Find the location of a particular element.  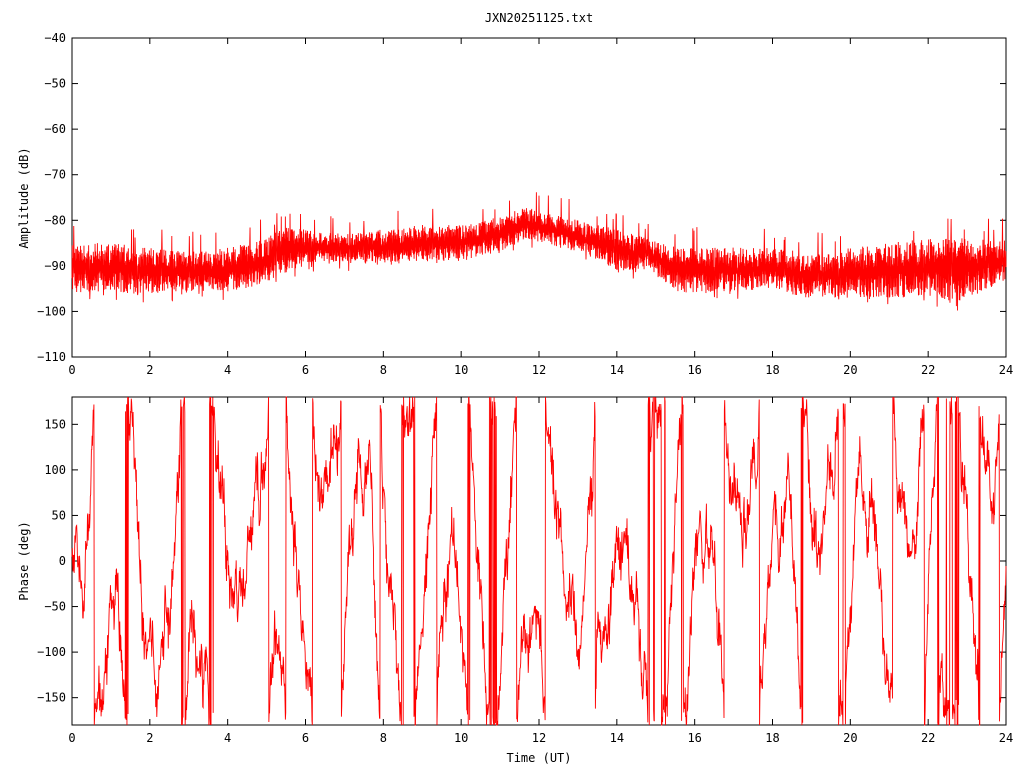

amplitude-y-tick-label: −60 is located at coordinates (55, 129).